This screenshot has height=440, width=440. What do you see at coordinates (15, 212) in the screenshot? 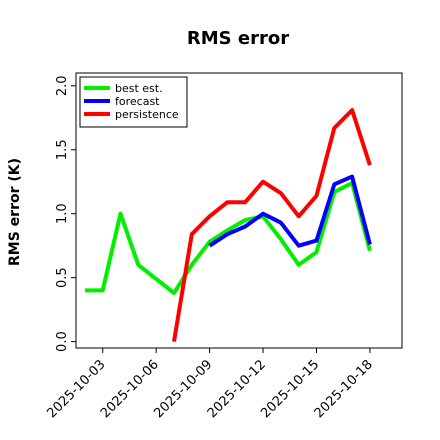
I see `y-axis-label: RMS error (K)` at bounding box center [15, 212].